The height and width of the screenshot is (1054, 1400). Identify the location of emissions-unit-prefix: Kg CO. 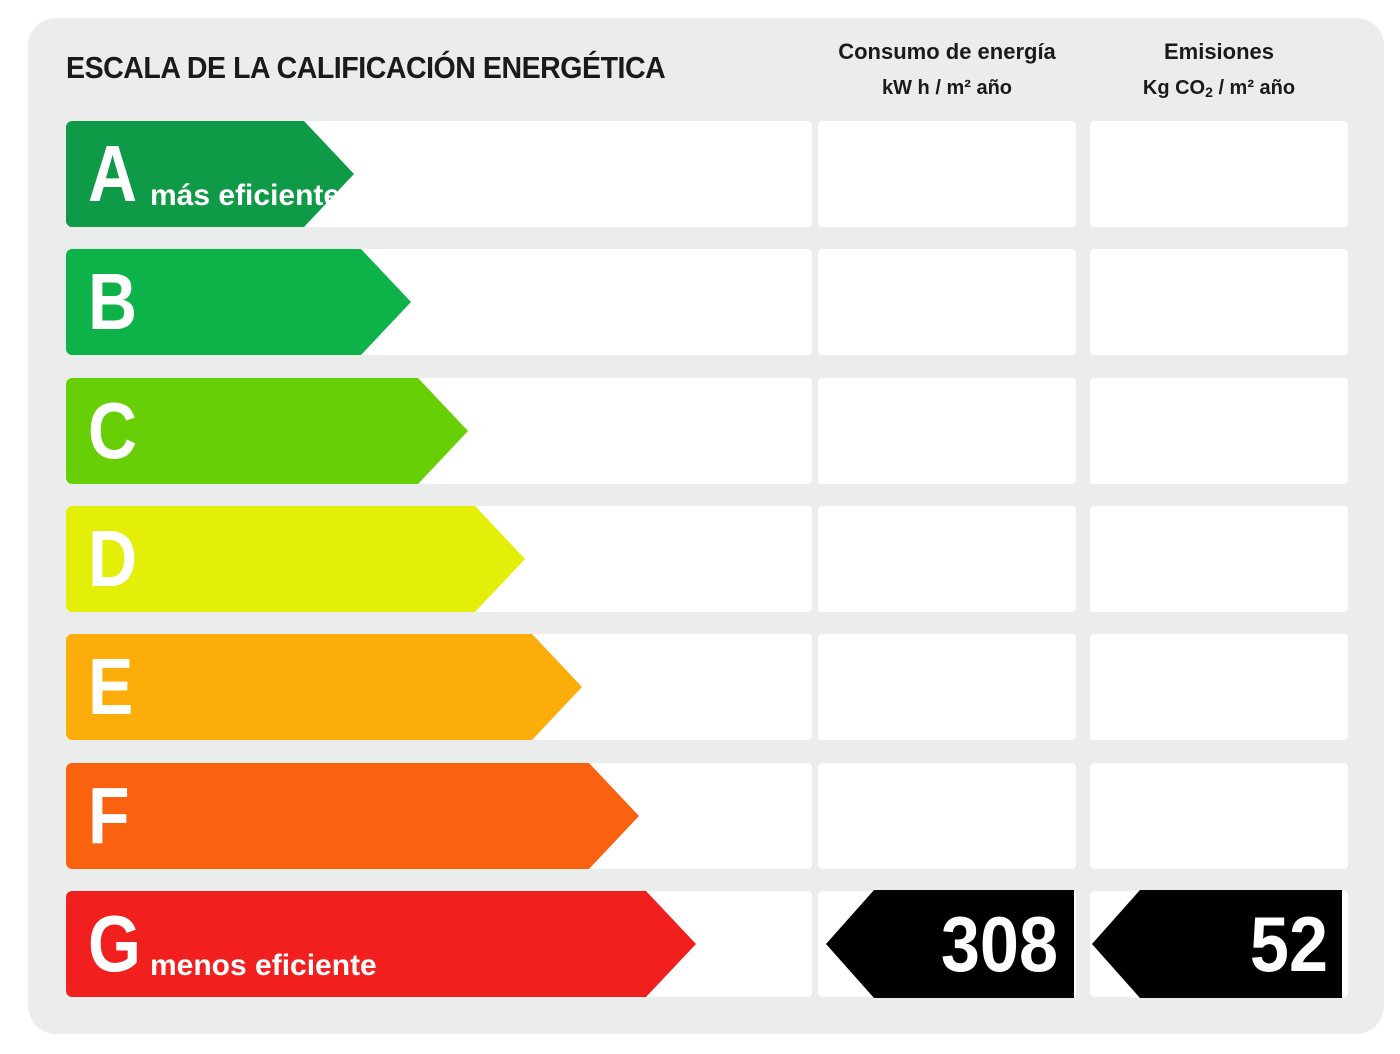
(1174, 88).